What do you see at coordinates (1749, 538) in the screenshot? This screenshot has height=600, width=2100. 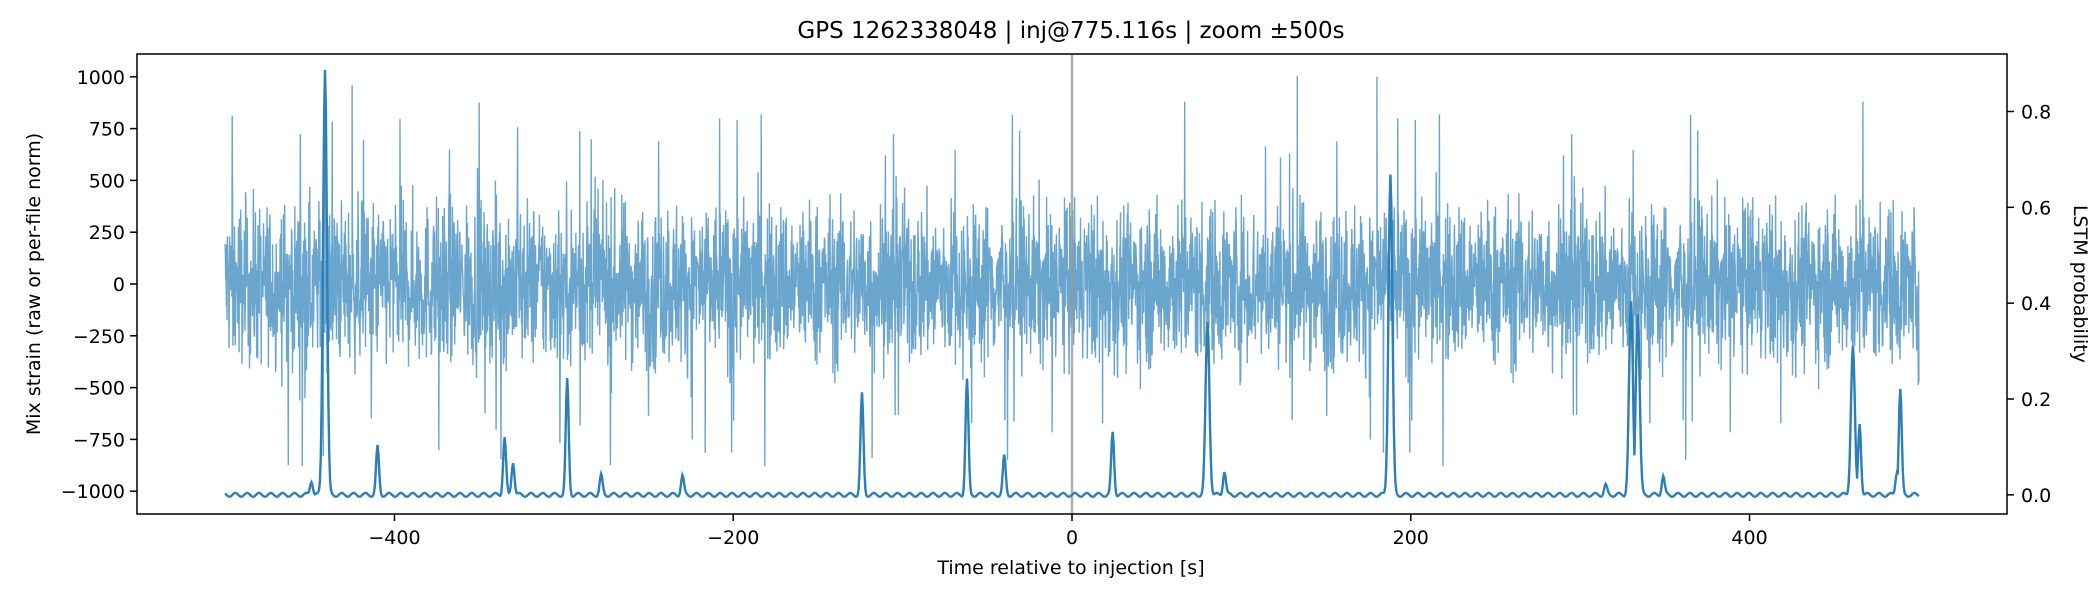 I see `x-tick-label: 400` at bounding box center [1749, 538].